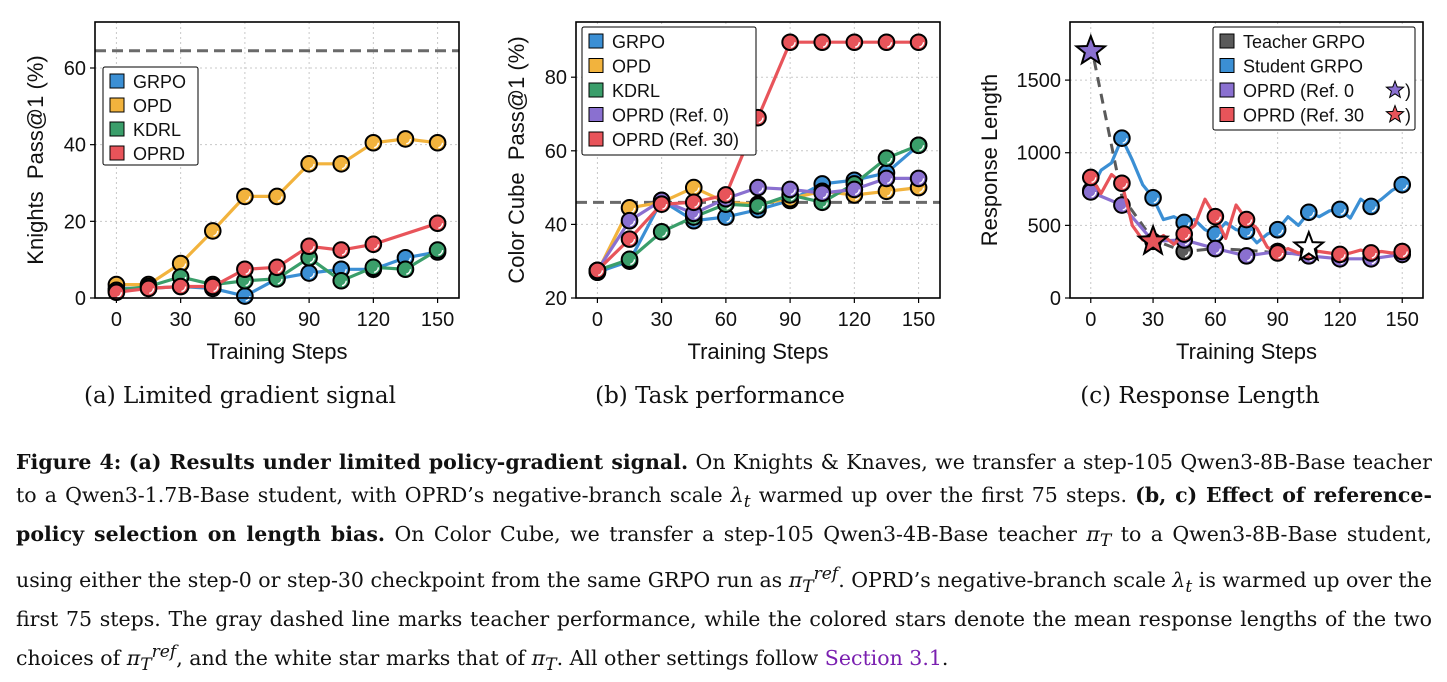 The height and width of the screenshot is (682, 1447). Describe the element at coordinates (373, 320) in the screenshot. I see `x-tick-label: 120` at that location.